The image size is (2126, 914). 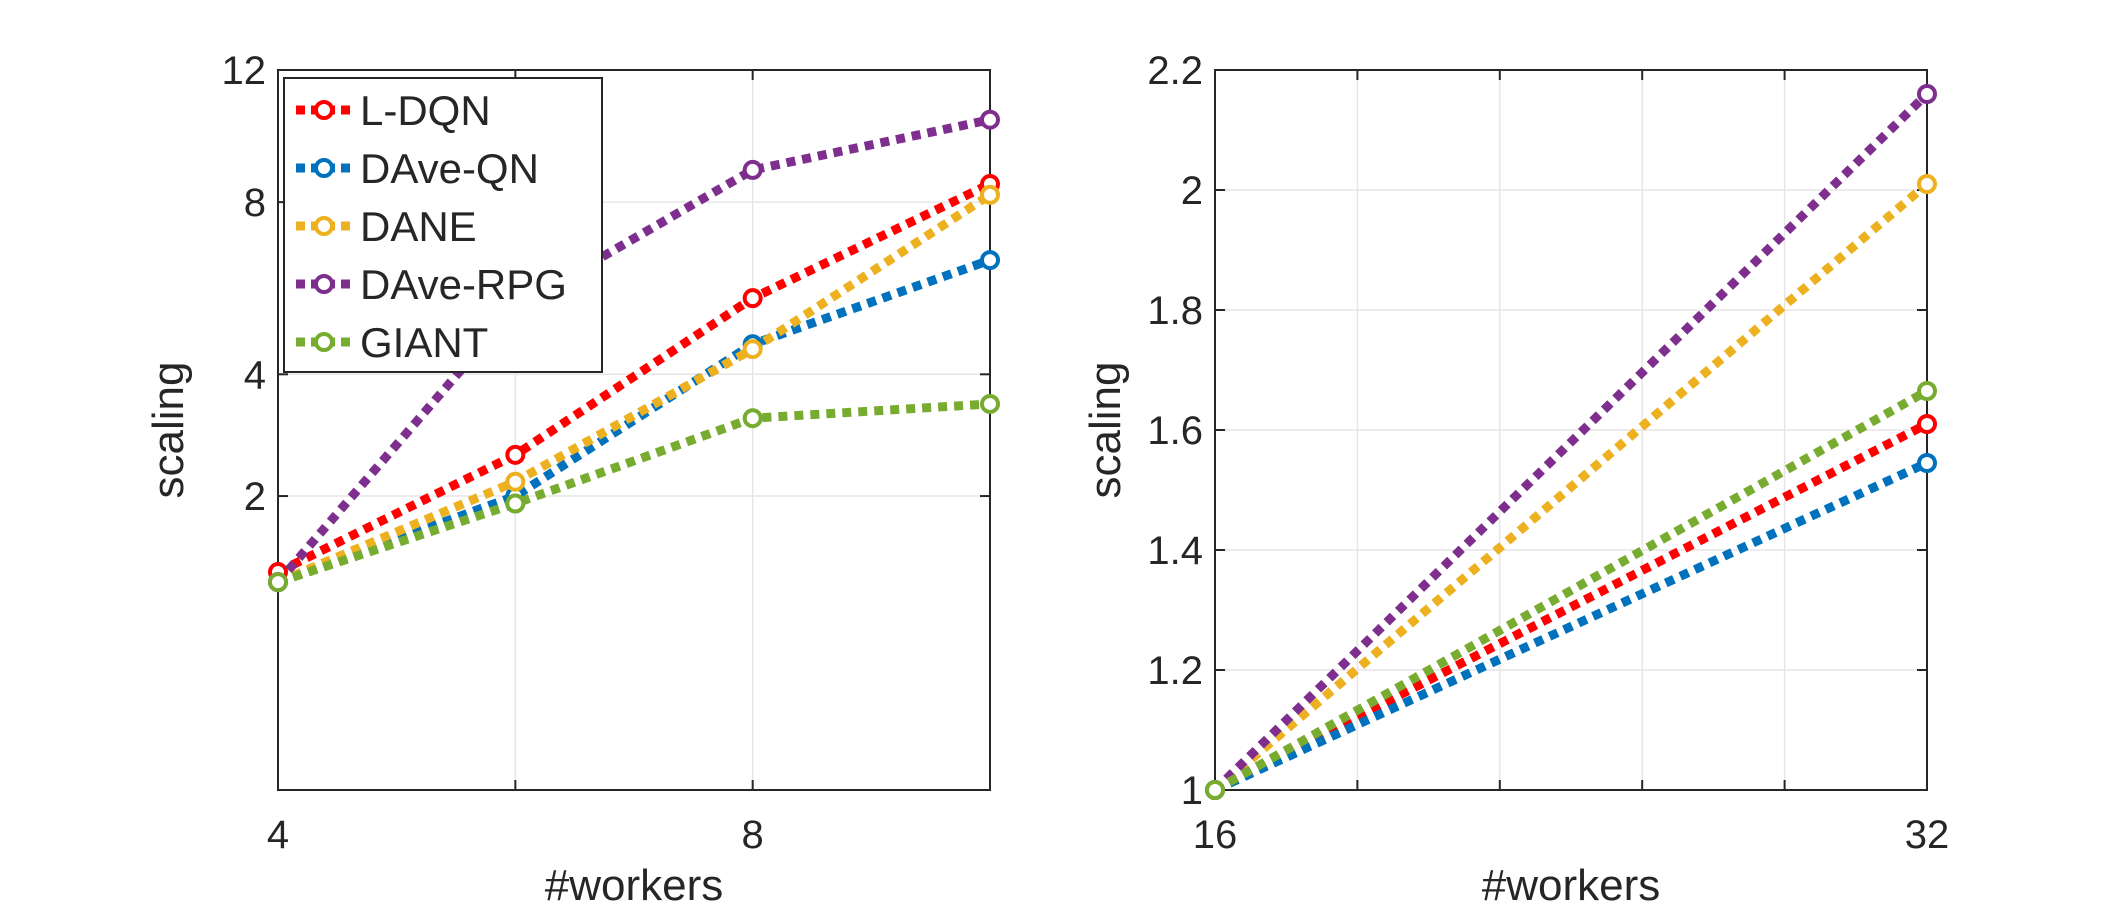 What do you see at coordinates (1175, 671) in the screenshot?
I see `y-tick-label: 1.2` at bounding box center [1175, 671].